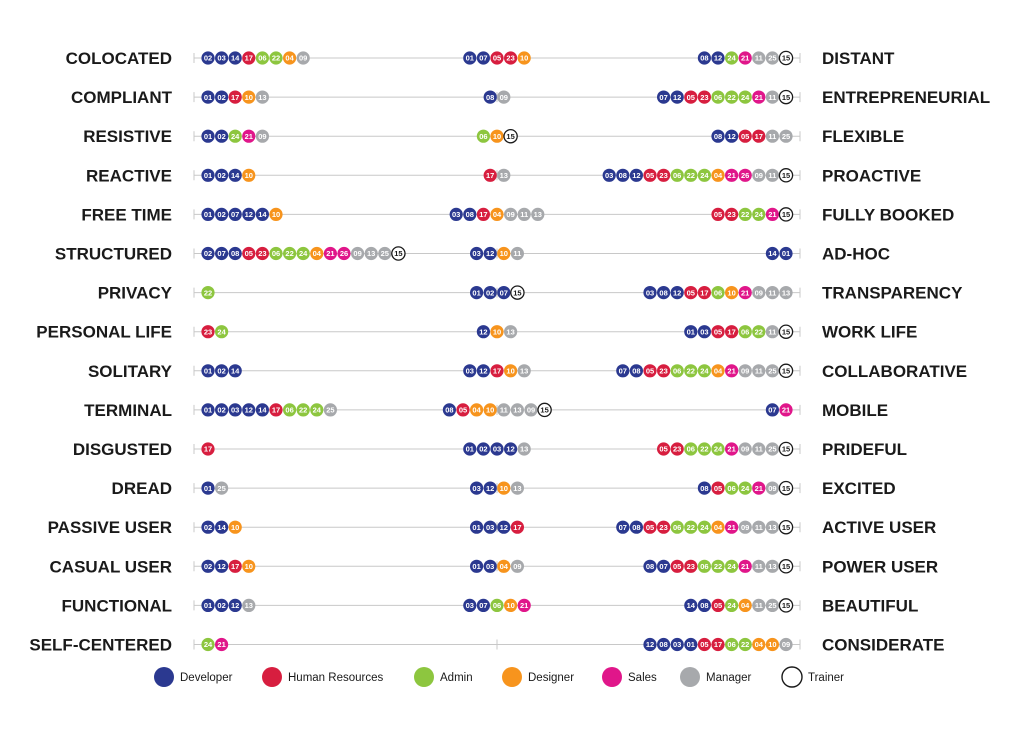 This screenshot has width=1024, height=738. Describe the element at coordinates (636, 175) in the screenshot. I see `participant-dot: 12` at that location.